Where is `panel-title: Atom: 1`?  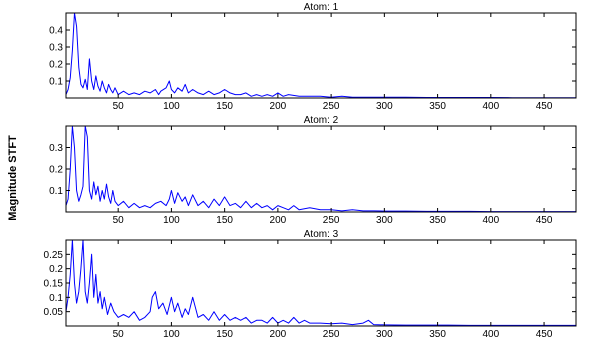
panel-title: Atom: 1 is located at coordinates (321, 7).